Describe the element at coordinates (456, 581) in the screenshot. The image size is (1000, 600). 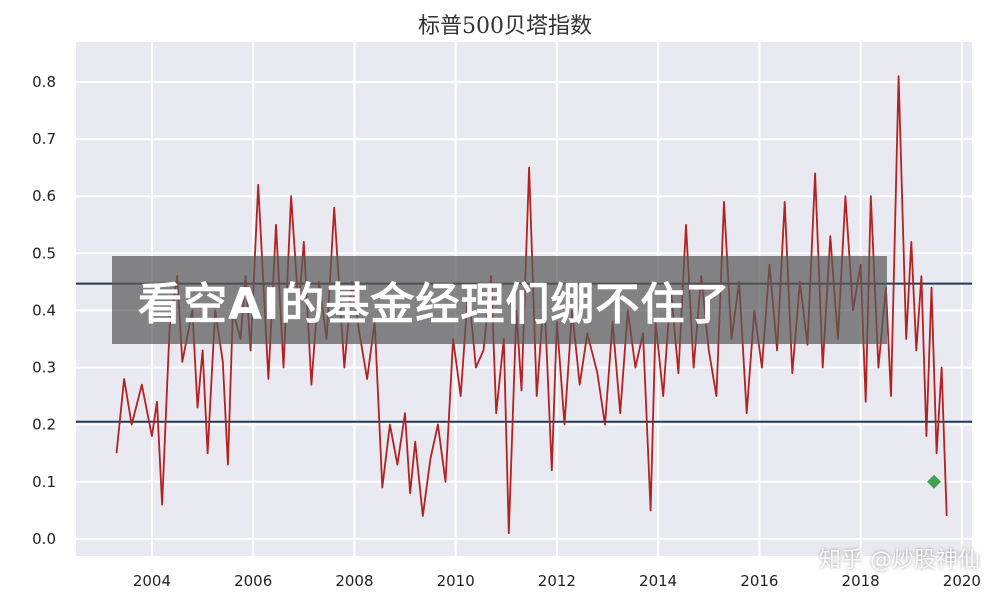
I see `x-tick-label: 2010` at that location.